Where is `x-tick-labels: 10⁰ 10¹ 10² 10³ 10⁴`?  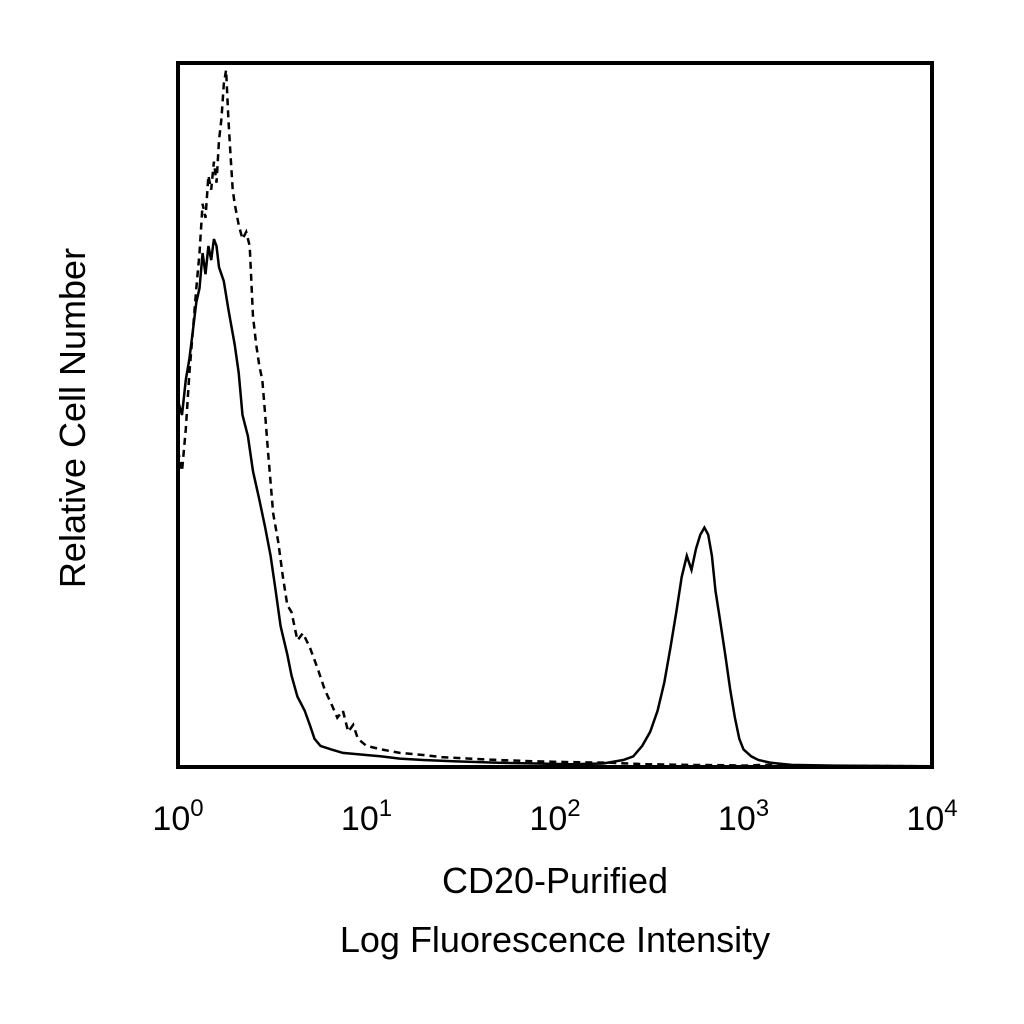 x-tick-labels: 10⁰ 10¹ 10² 10³ 10⁴ is located at coordinates (554, 816).